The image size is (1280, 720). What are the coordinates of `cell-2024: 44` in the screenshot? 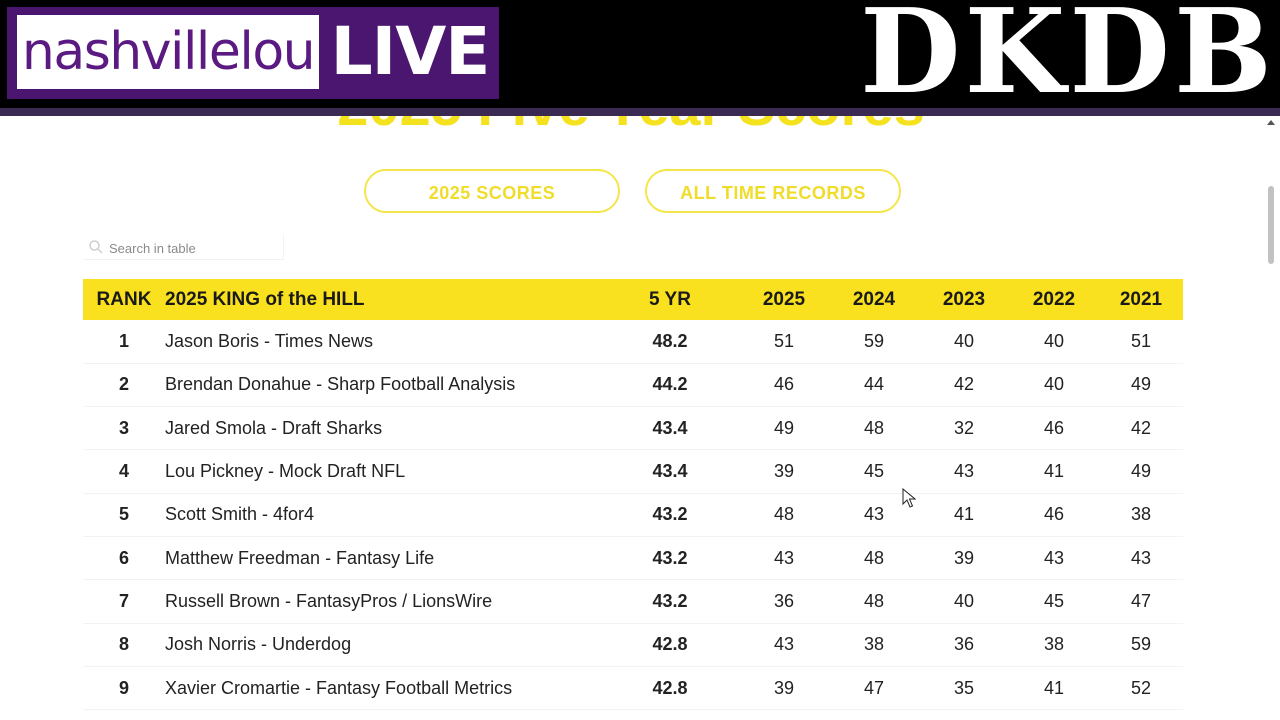 It's located at (874, 384).